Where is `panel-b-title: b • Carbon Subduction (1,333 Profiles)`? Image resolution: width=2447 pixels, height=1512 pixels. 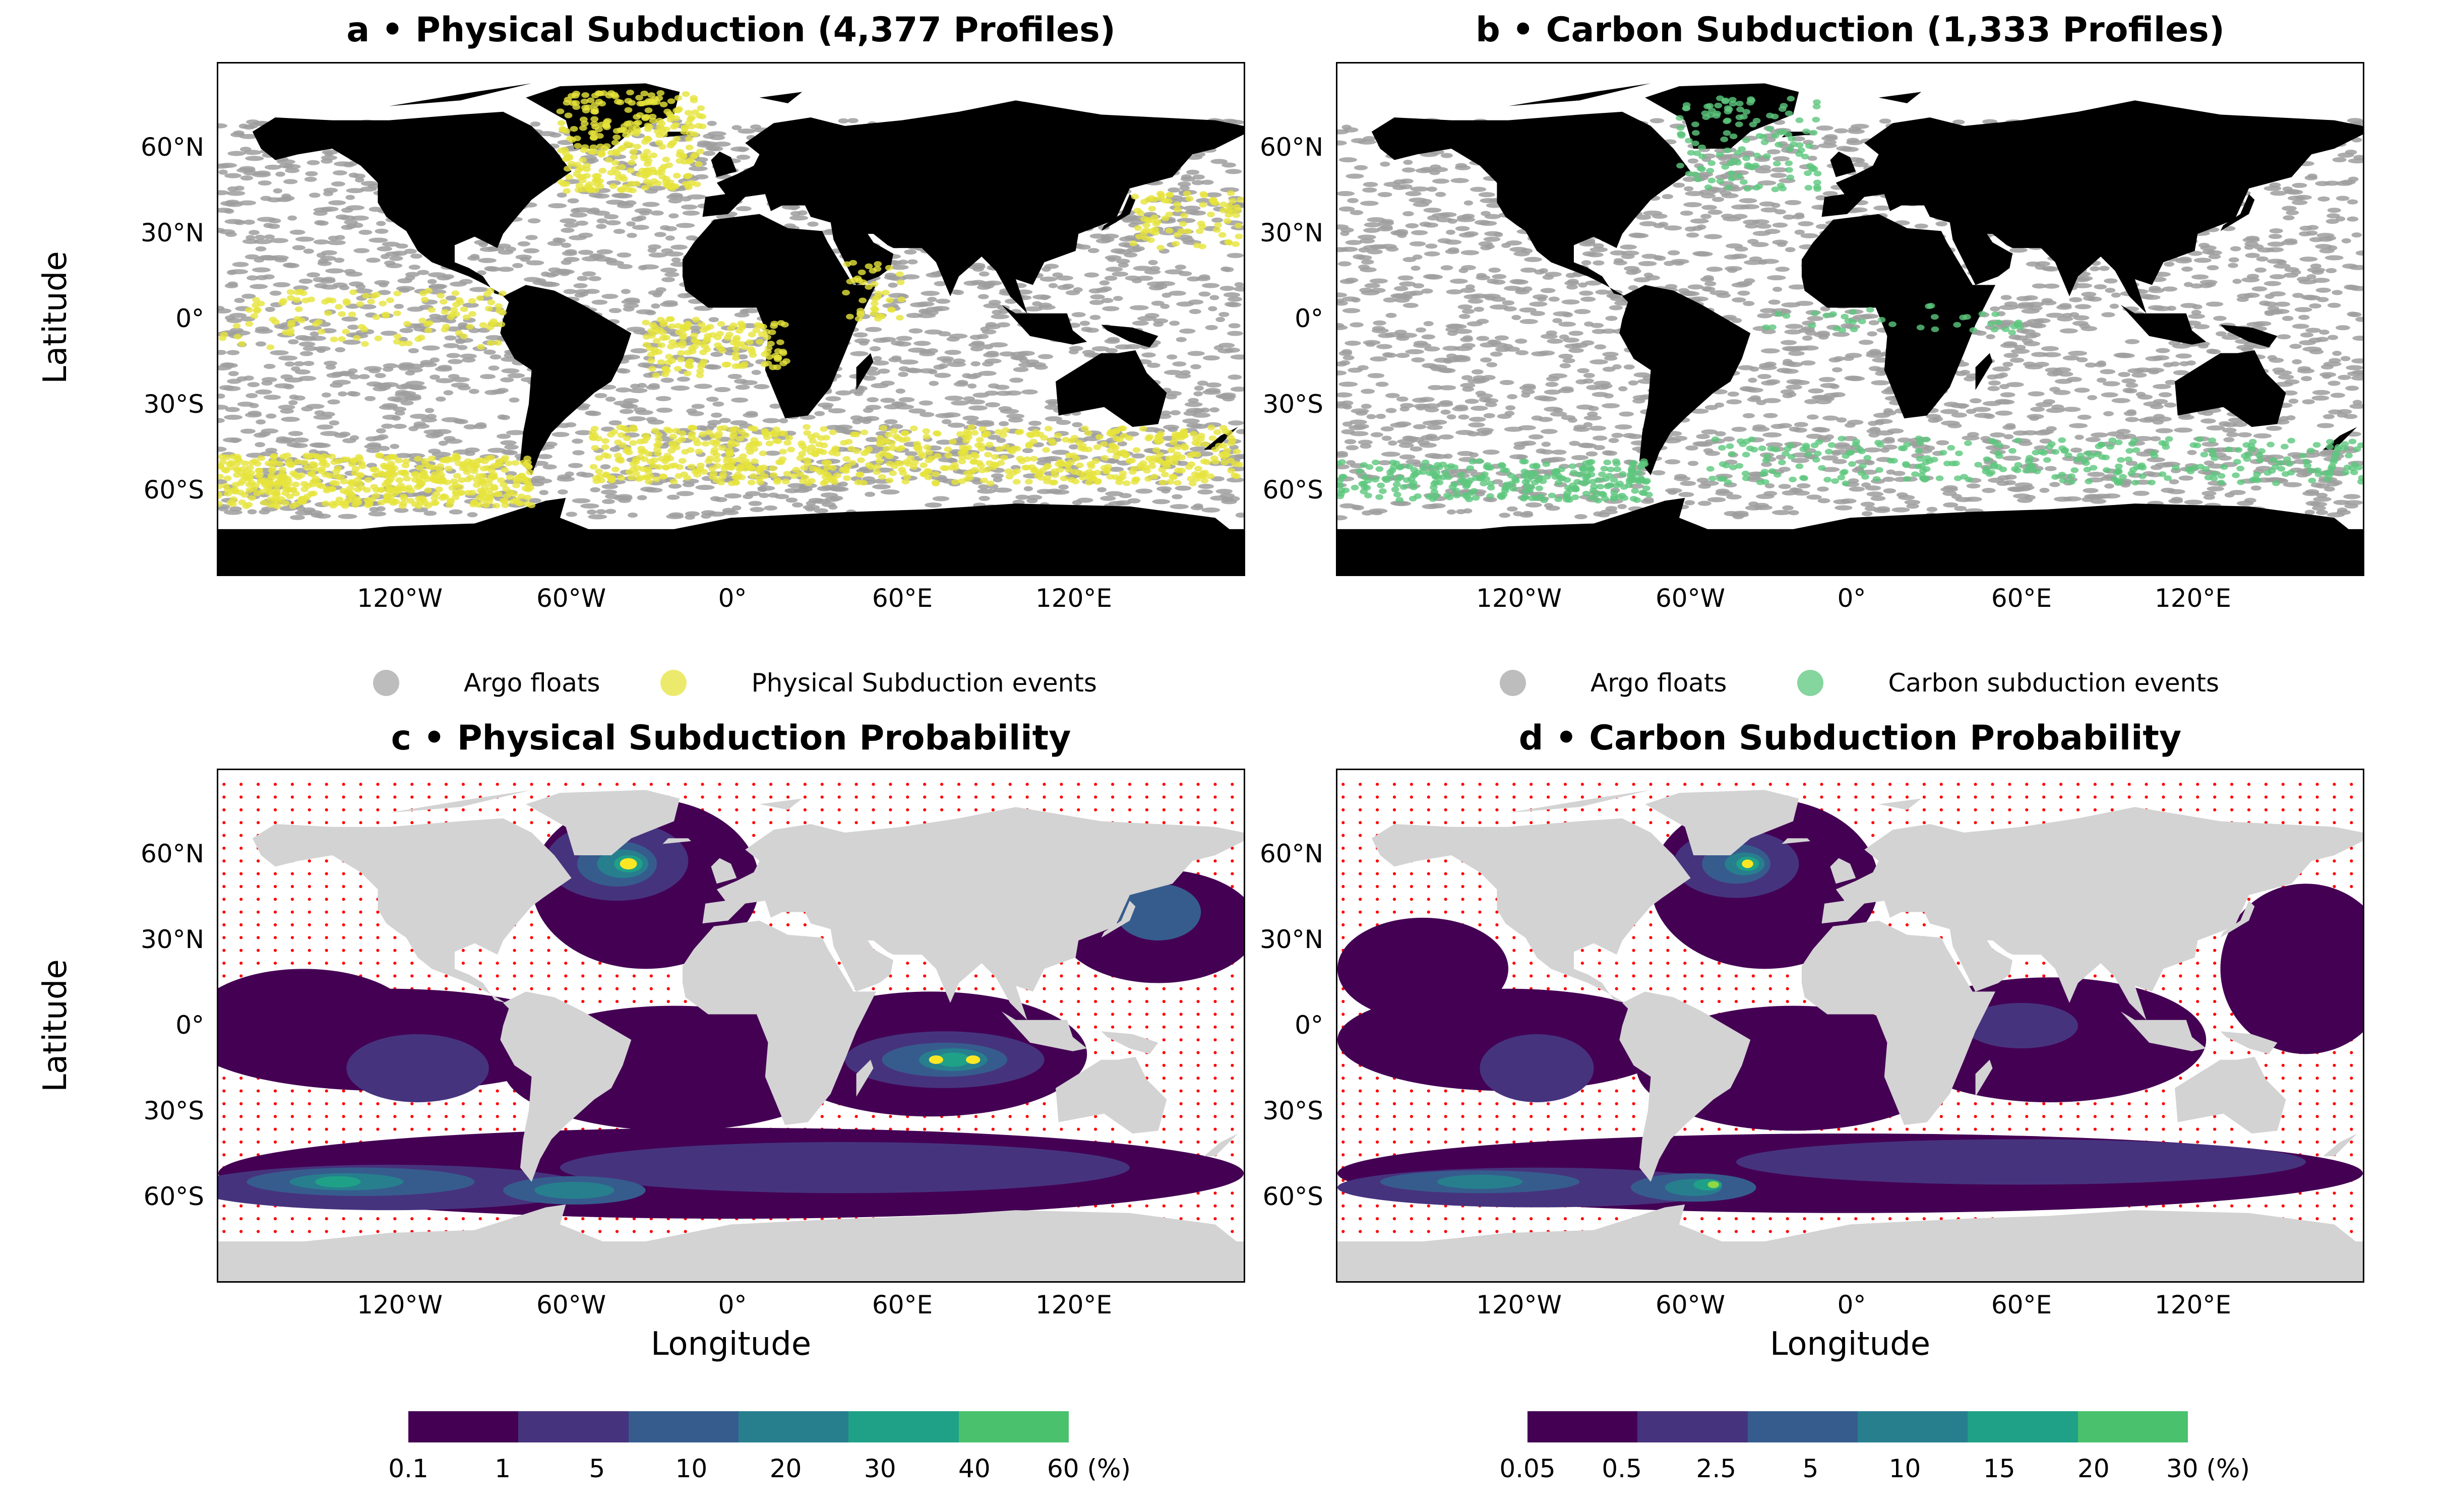
panel-b-title: b • Carbon Subduction (1,333 Profiles) is located at coordinates (1850, 30).